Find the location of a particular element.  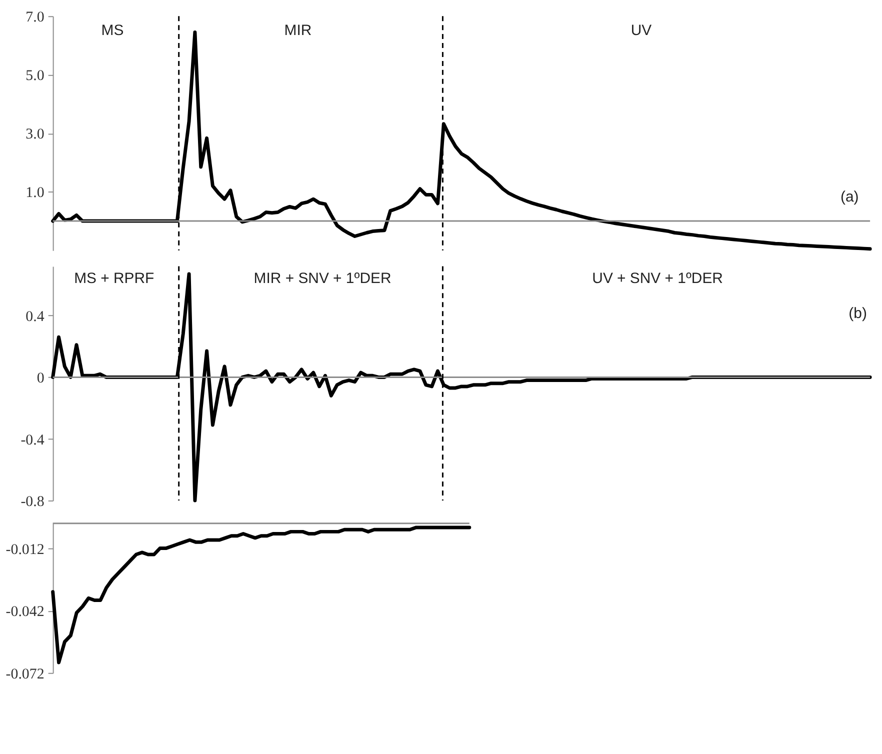

annotation: MS is located at coordinates (112, 31).